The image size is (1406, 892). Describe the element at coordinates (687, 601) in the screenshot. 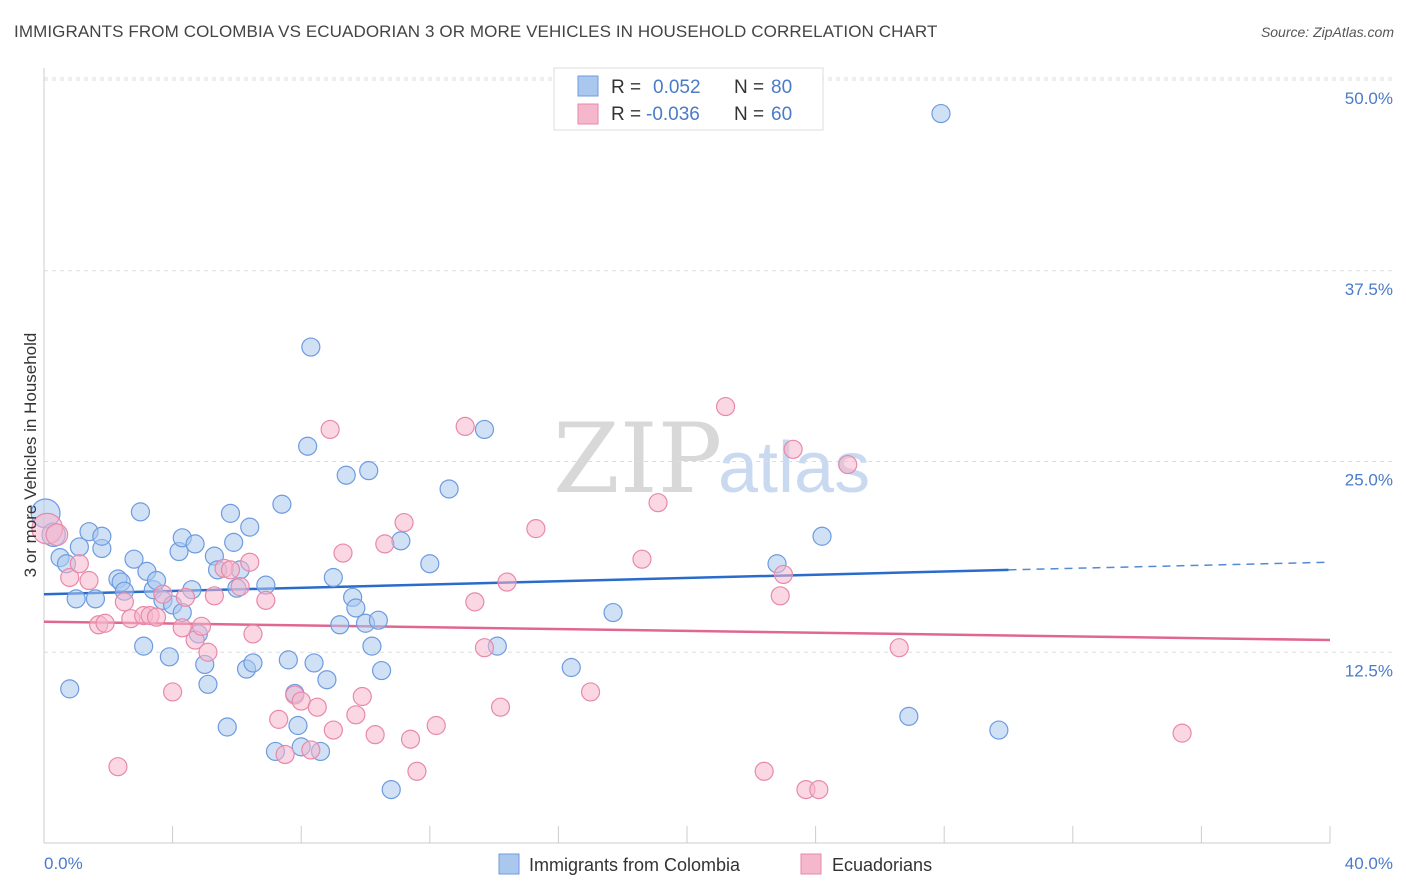

I see `trend-lines` at that location.